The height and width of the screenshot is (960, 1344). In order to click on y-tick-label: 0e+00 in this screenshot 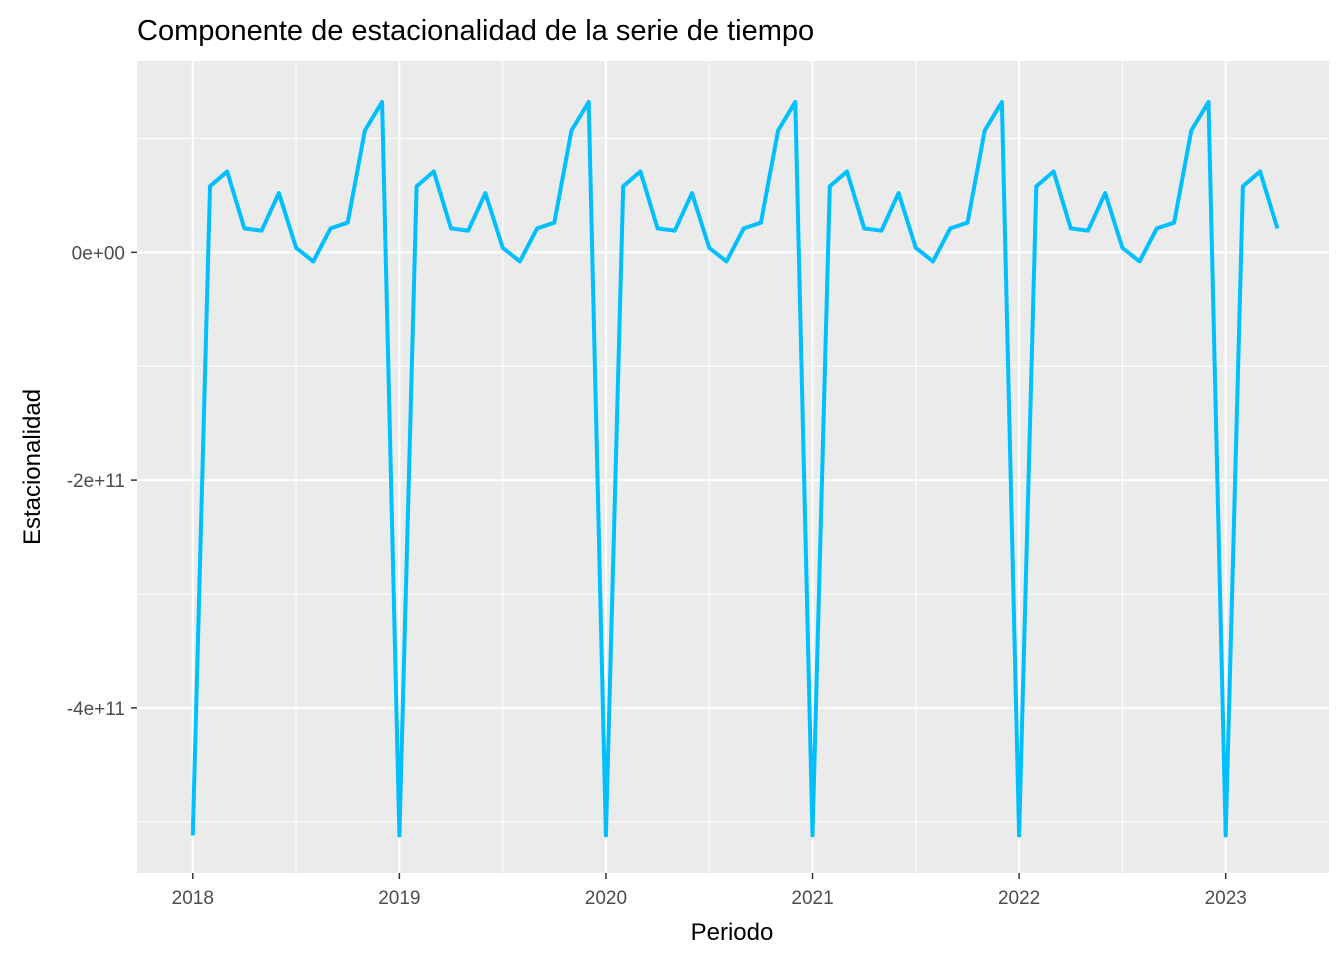, I will do `click(98, 253)`.